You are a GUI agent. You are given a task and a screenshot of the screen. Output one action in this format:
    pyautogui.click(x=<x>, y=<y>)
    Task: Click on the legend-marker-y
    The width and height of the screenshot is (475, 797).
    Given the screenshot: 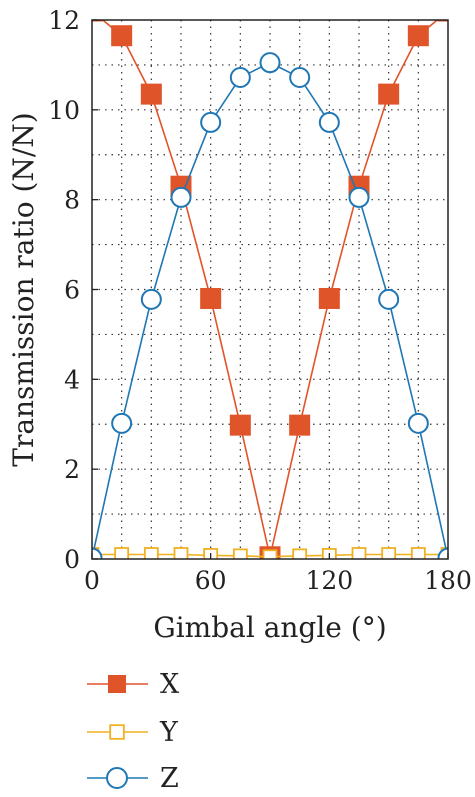 What is the action you would take?
    pyautogui.click(x=117, y=732)
    